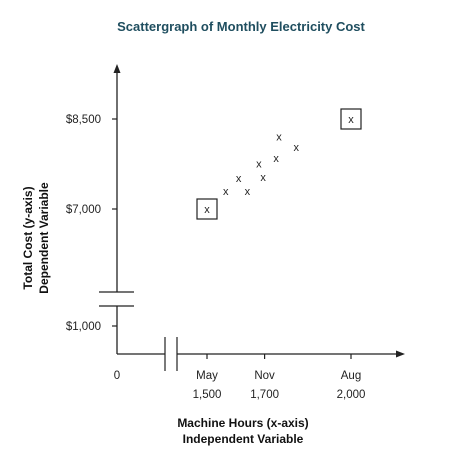  Describe the element at coordinates (264, 376) in the screenshot. I see `x-tick-month: Nov` at that location.